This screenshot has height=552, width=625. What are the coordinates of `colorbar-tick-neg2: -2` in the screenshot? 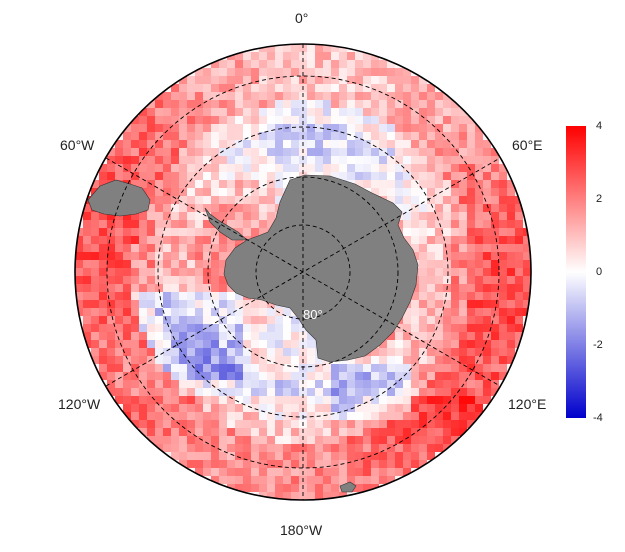 It's located at (598, 345).